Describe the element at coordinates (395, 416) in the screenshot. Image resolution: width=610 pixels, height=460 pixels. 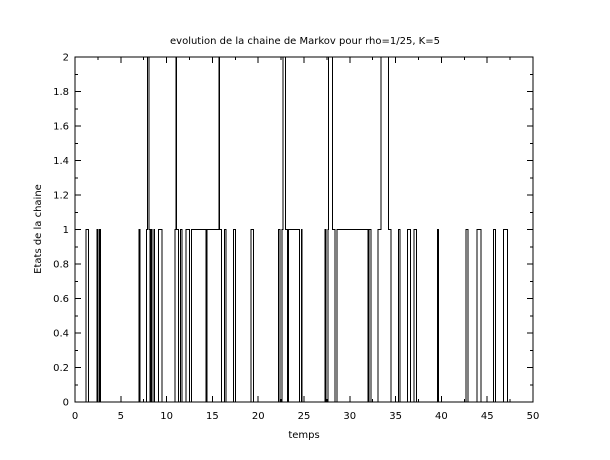
I see `x-tick-label: 35` at that location.